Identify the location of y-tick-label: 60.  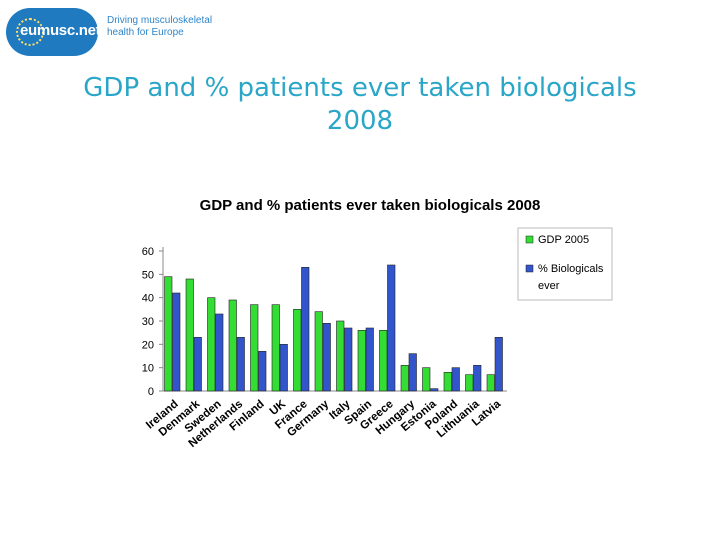
(148, 252).